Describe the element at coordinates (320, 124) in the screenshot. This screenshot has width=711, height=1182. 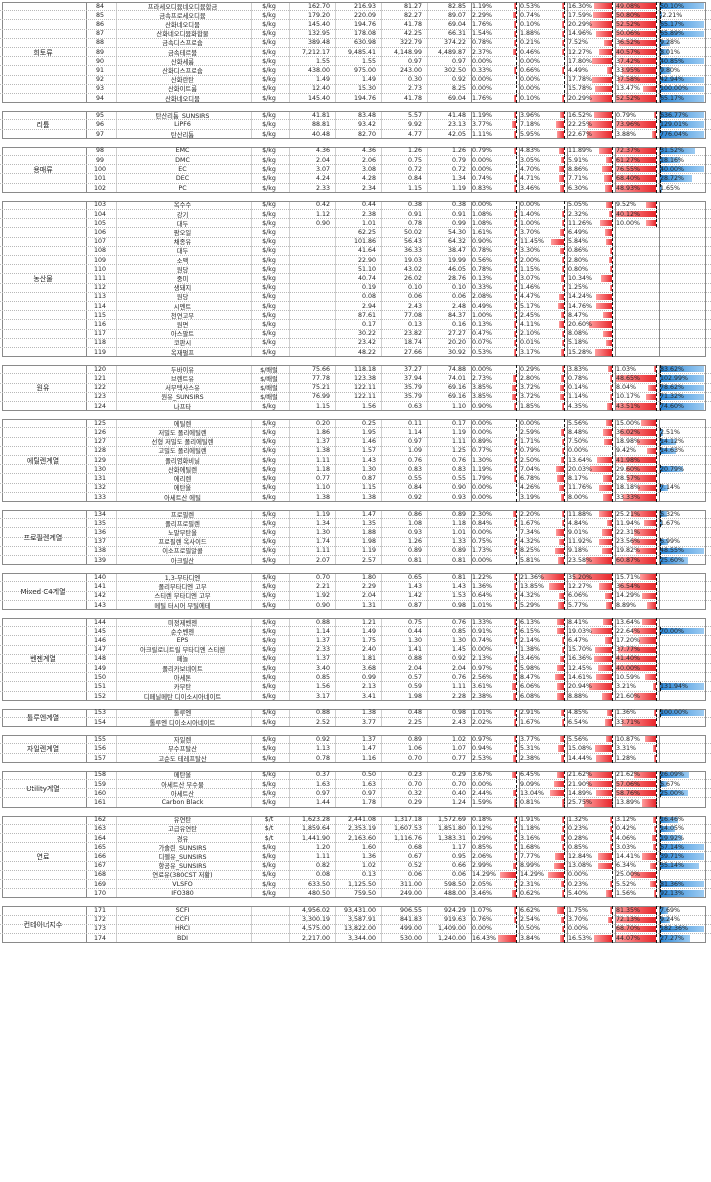
I see `current-price: 88.81` at that location.